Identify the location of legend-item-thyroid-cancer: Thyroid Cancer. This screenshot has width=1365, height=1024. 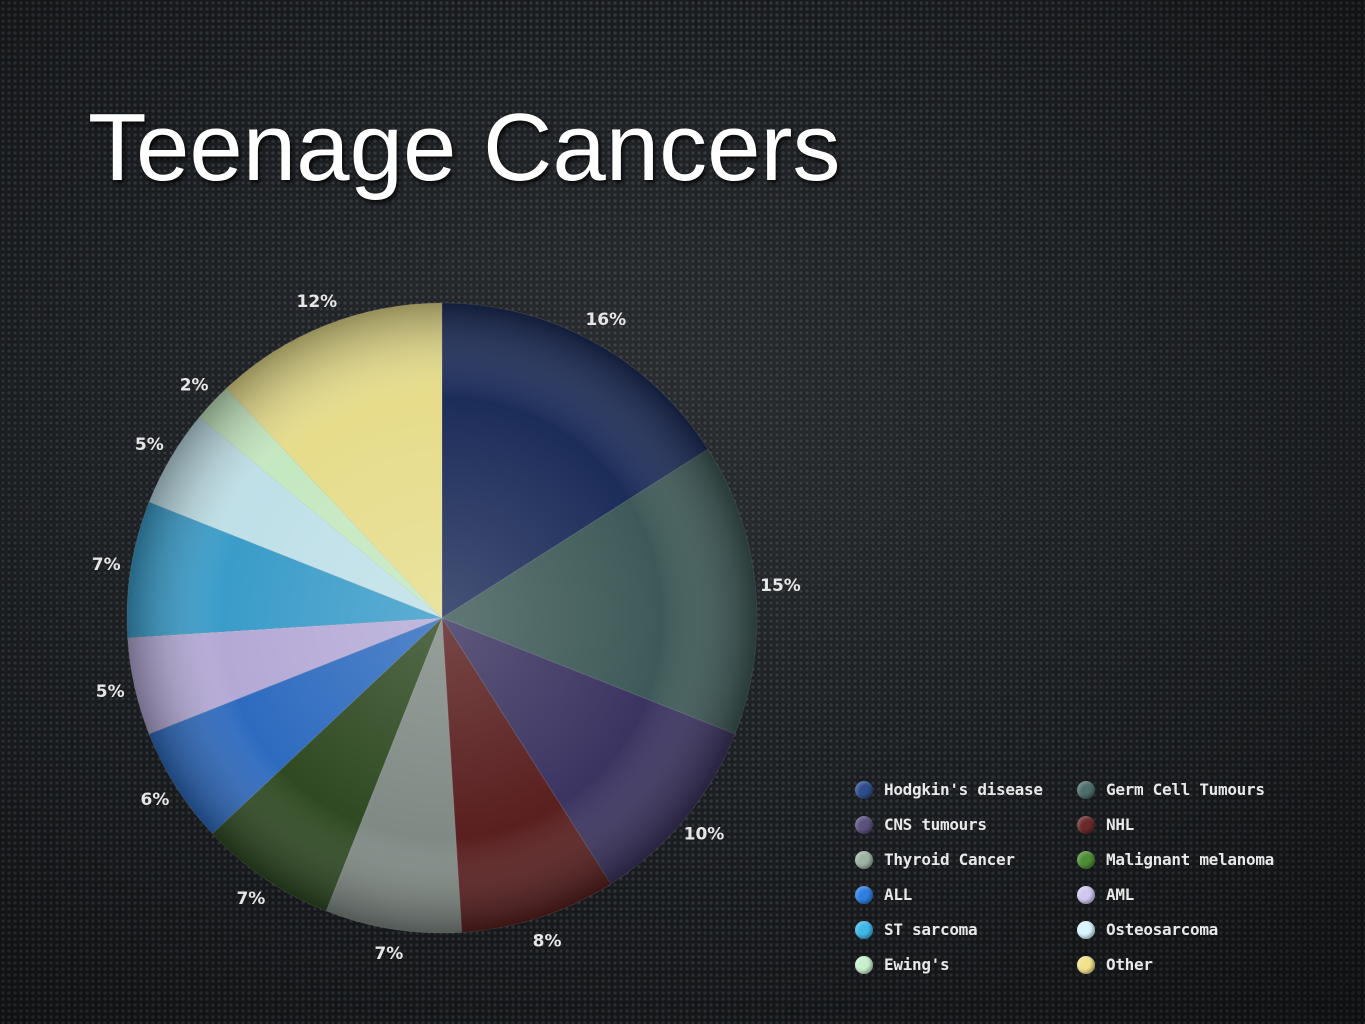
(966, 859).